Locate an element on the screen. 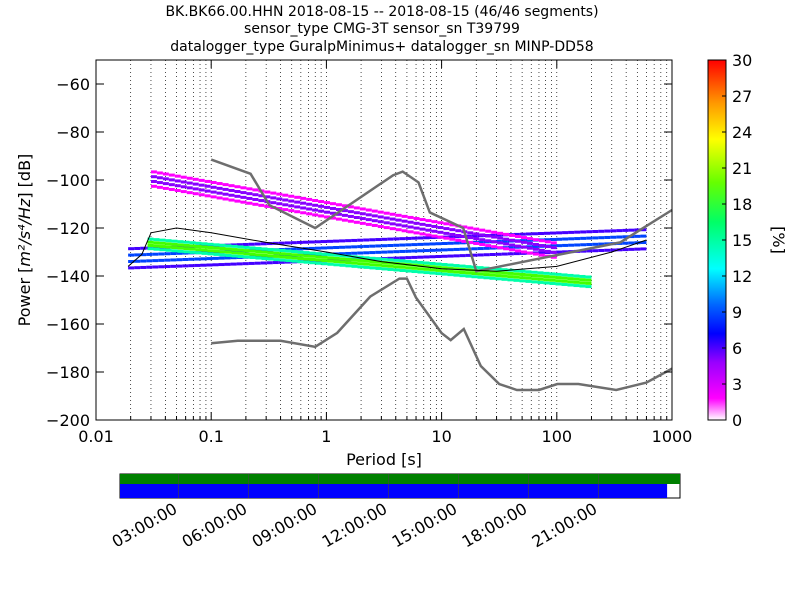  y-tick-label: −140 is located at coordinates (68, 276).